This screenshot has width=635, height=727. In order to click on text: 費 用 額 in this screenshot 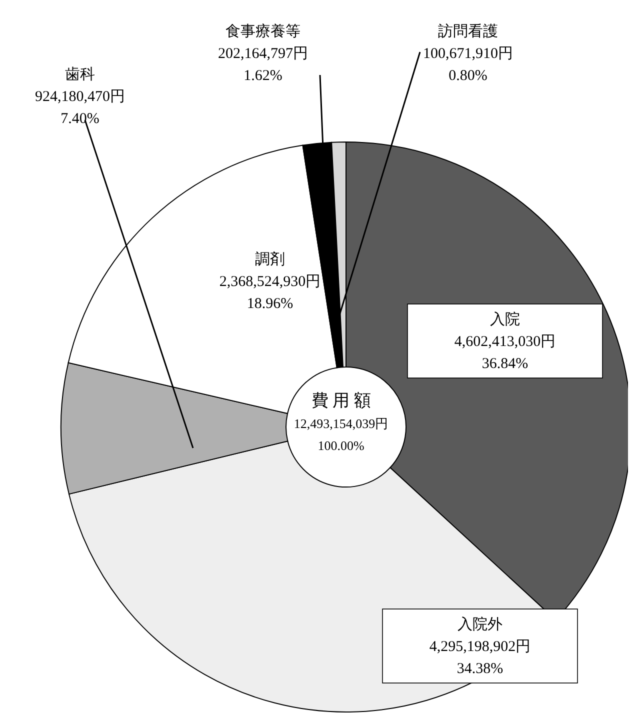, I will do `click(341, 400)`.